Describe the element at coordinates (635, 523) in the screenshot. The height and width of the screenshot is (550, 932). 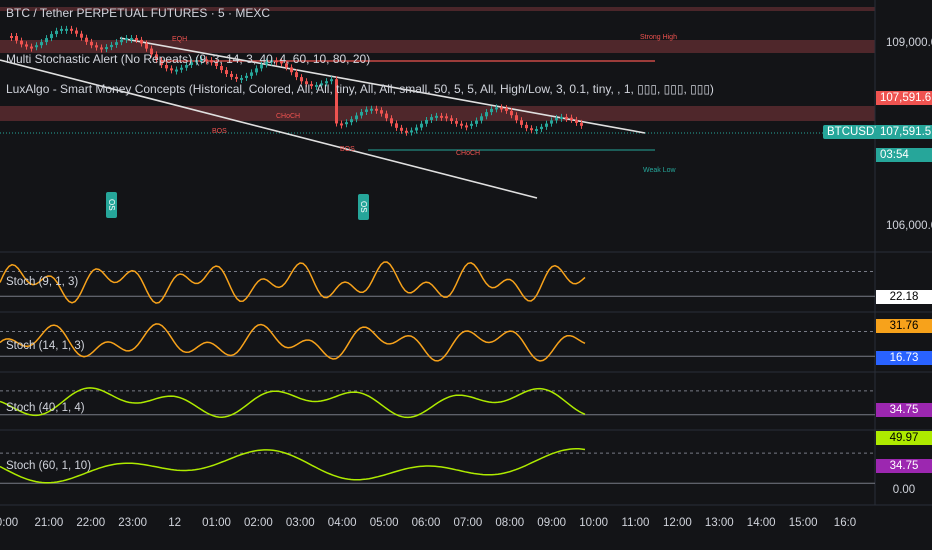
I see `time-axis-label: 11:00` at that location.